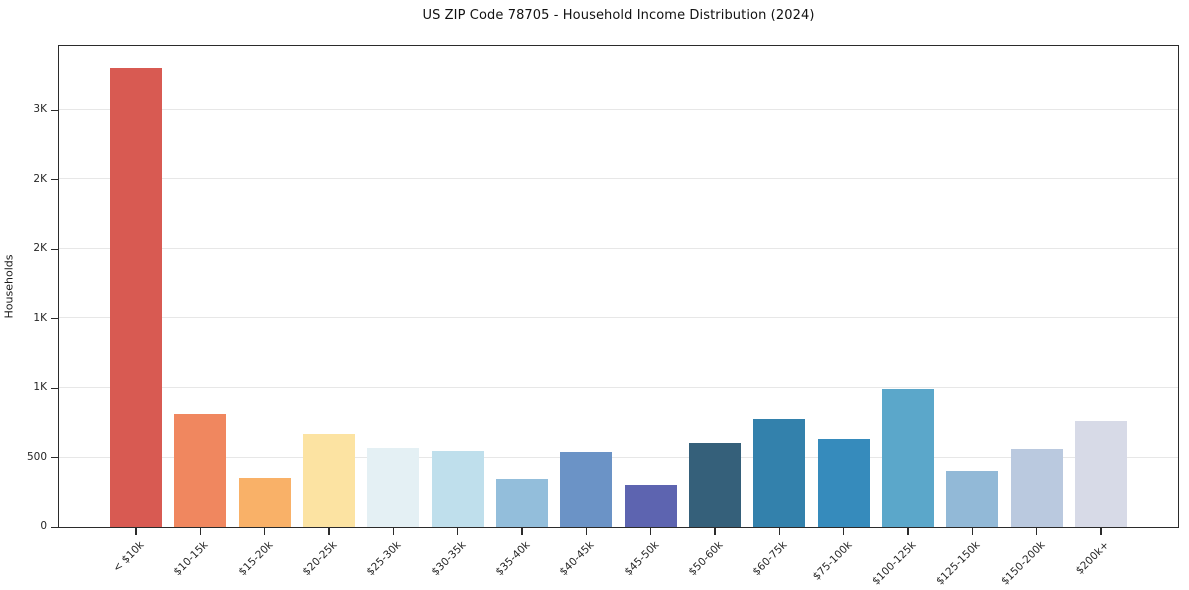  What do you see at coordinates (40, 109) in the screenshot?
I see `y-tick-label: 3K` at bounding box center [40, 109].